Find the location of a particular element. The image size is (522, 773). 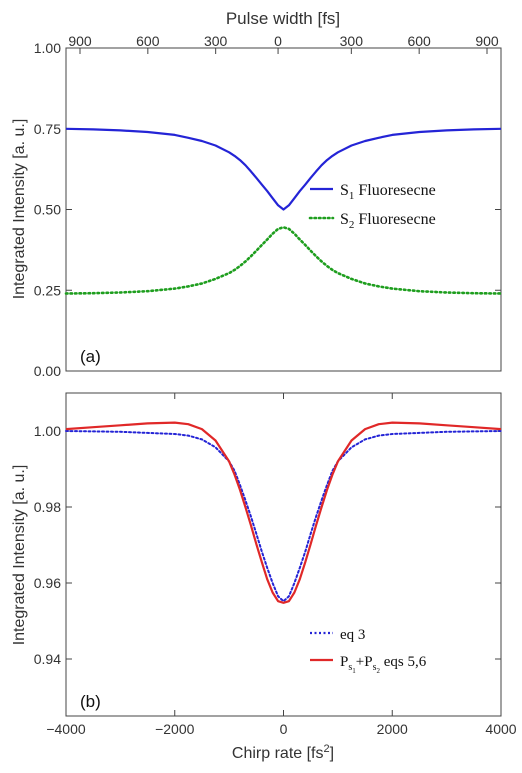

legend-s1-prefix: S is located at coordinates (344, 190).